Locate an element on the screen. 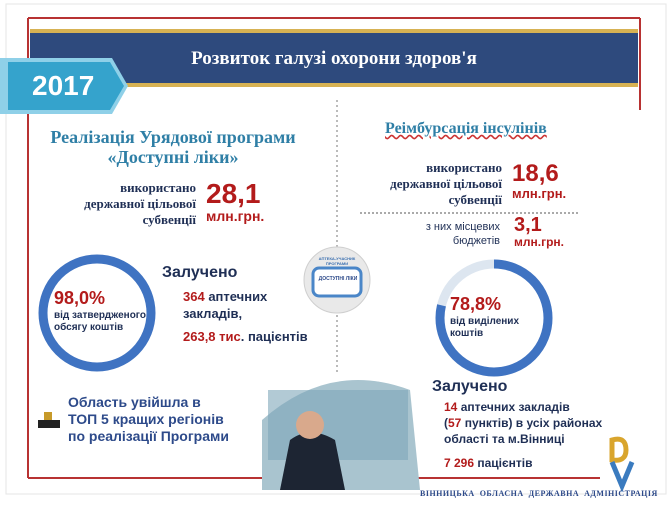  caption-line: від затвердженого is located at coordinates (100, 315).